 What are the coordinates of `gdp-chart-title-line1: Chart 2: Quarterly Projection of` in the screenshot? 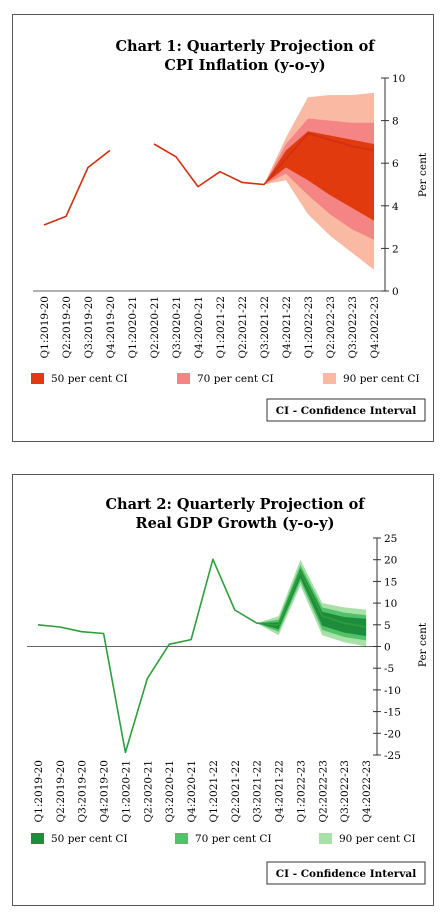 It's located at (236, 504).